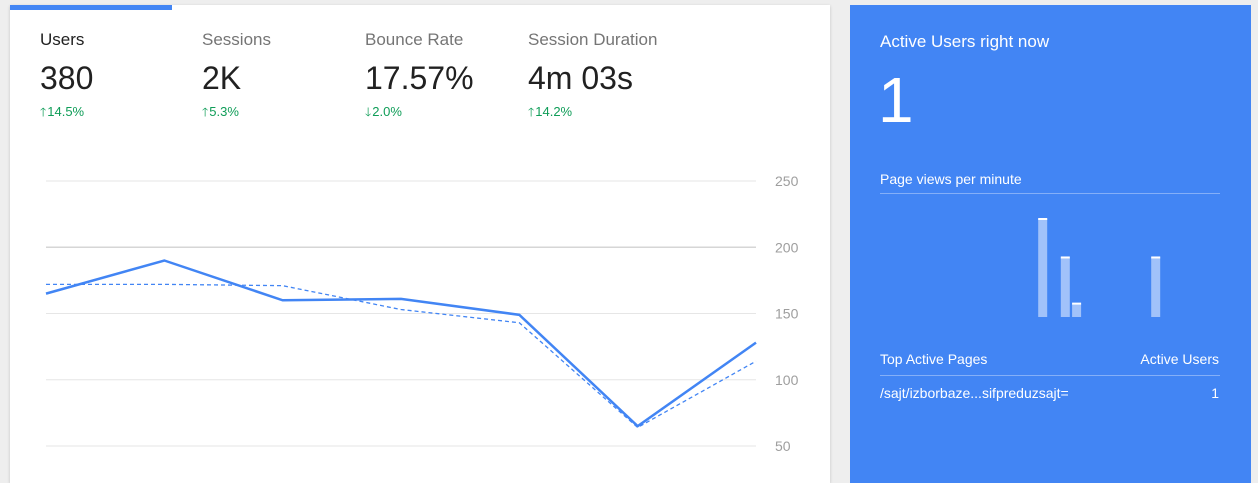  What do you see at coordinates (608, 113) in the screenshot?
I see `metric-change: 🡑14.2%` at bounding box center [608, 113].